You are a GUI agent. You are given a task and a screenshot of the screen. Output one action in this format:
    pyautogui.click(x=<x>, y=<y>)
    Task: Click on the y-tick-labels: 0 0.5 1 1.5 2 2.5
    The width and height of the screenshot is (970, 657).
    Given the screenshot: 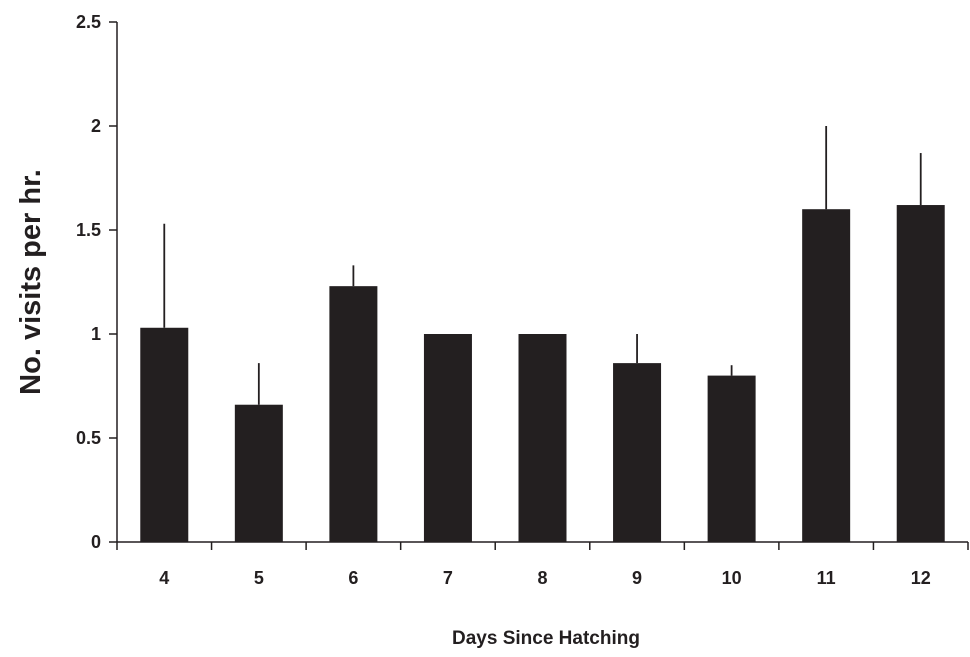 What is the action you would take?
    pyautogui.click(x=88, y=282)
    